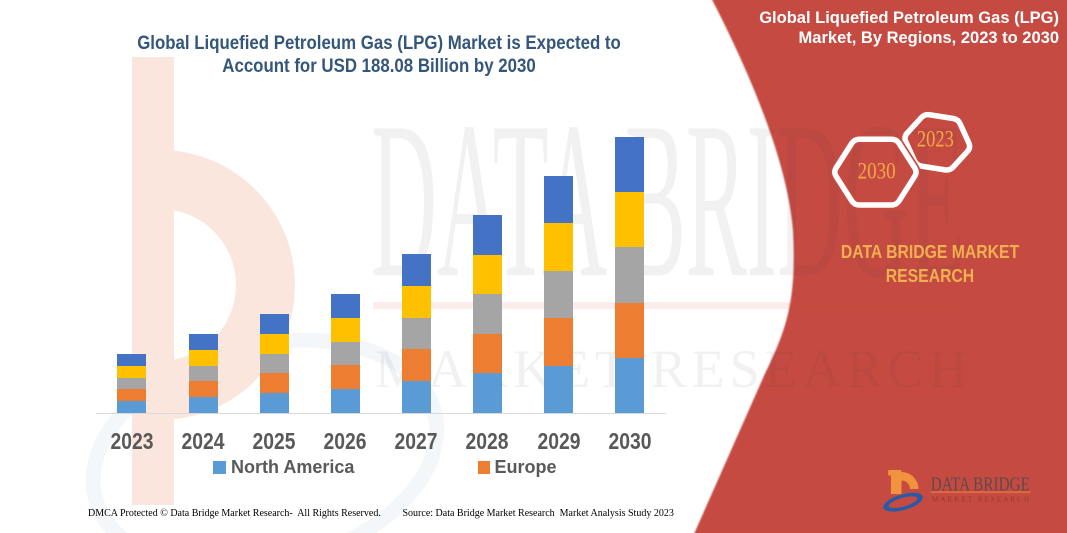 The image size is (1067, 533). I want to click on svg-text: 2023, so click(935, 138).